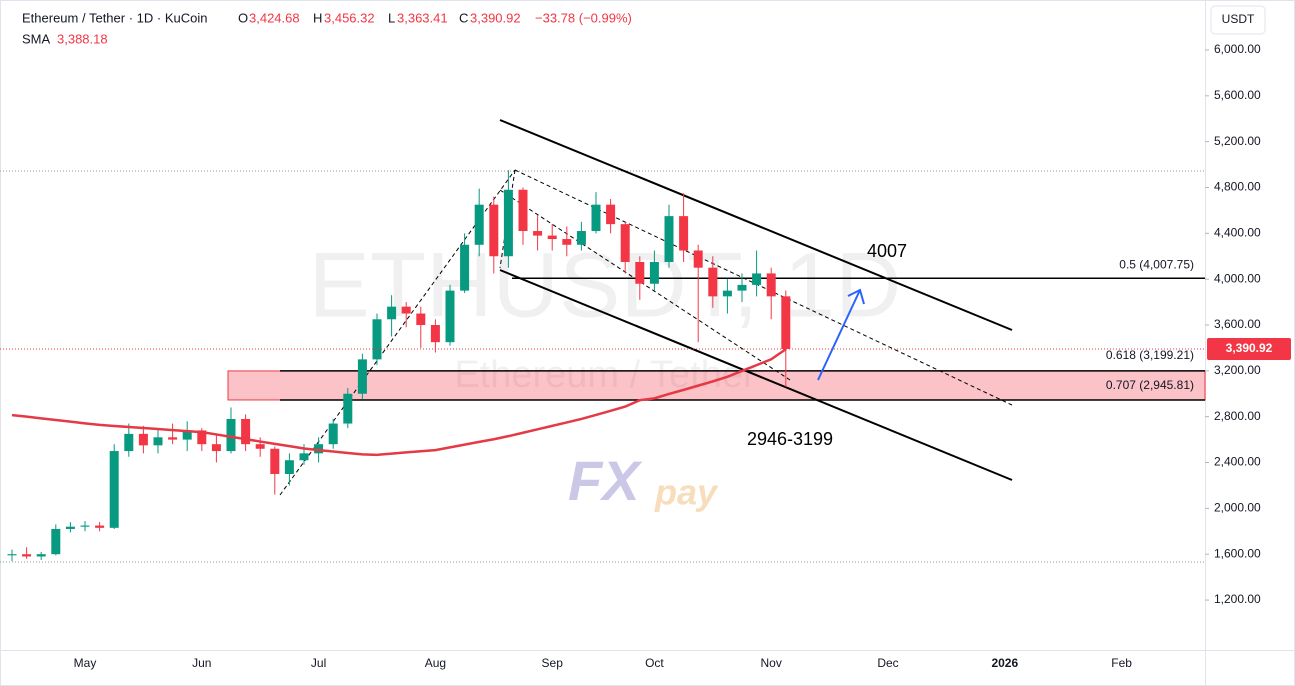  Describe the element at coordinates (317, 17) in the screenshot. I see `ohlc-label: H` at that location.